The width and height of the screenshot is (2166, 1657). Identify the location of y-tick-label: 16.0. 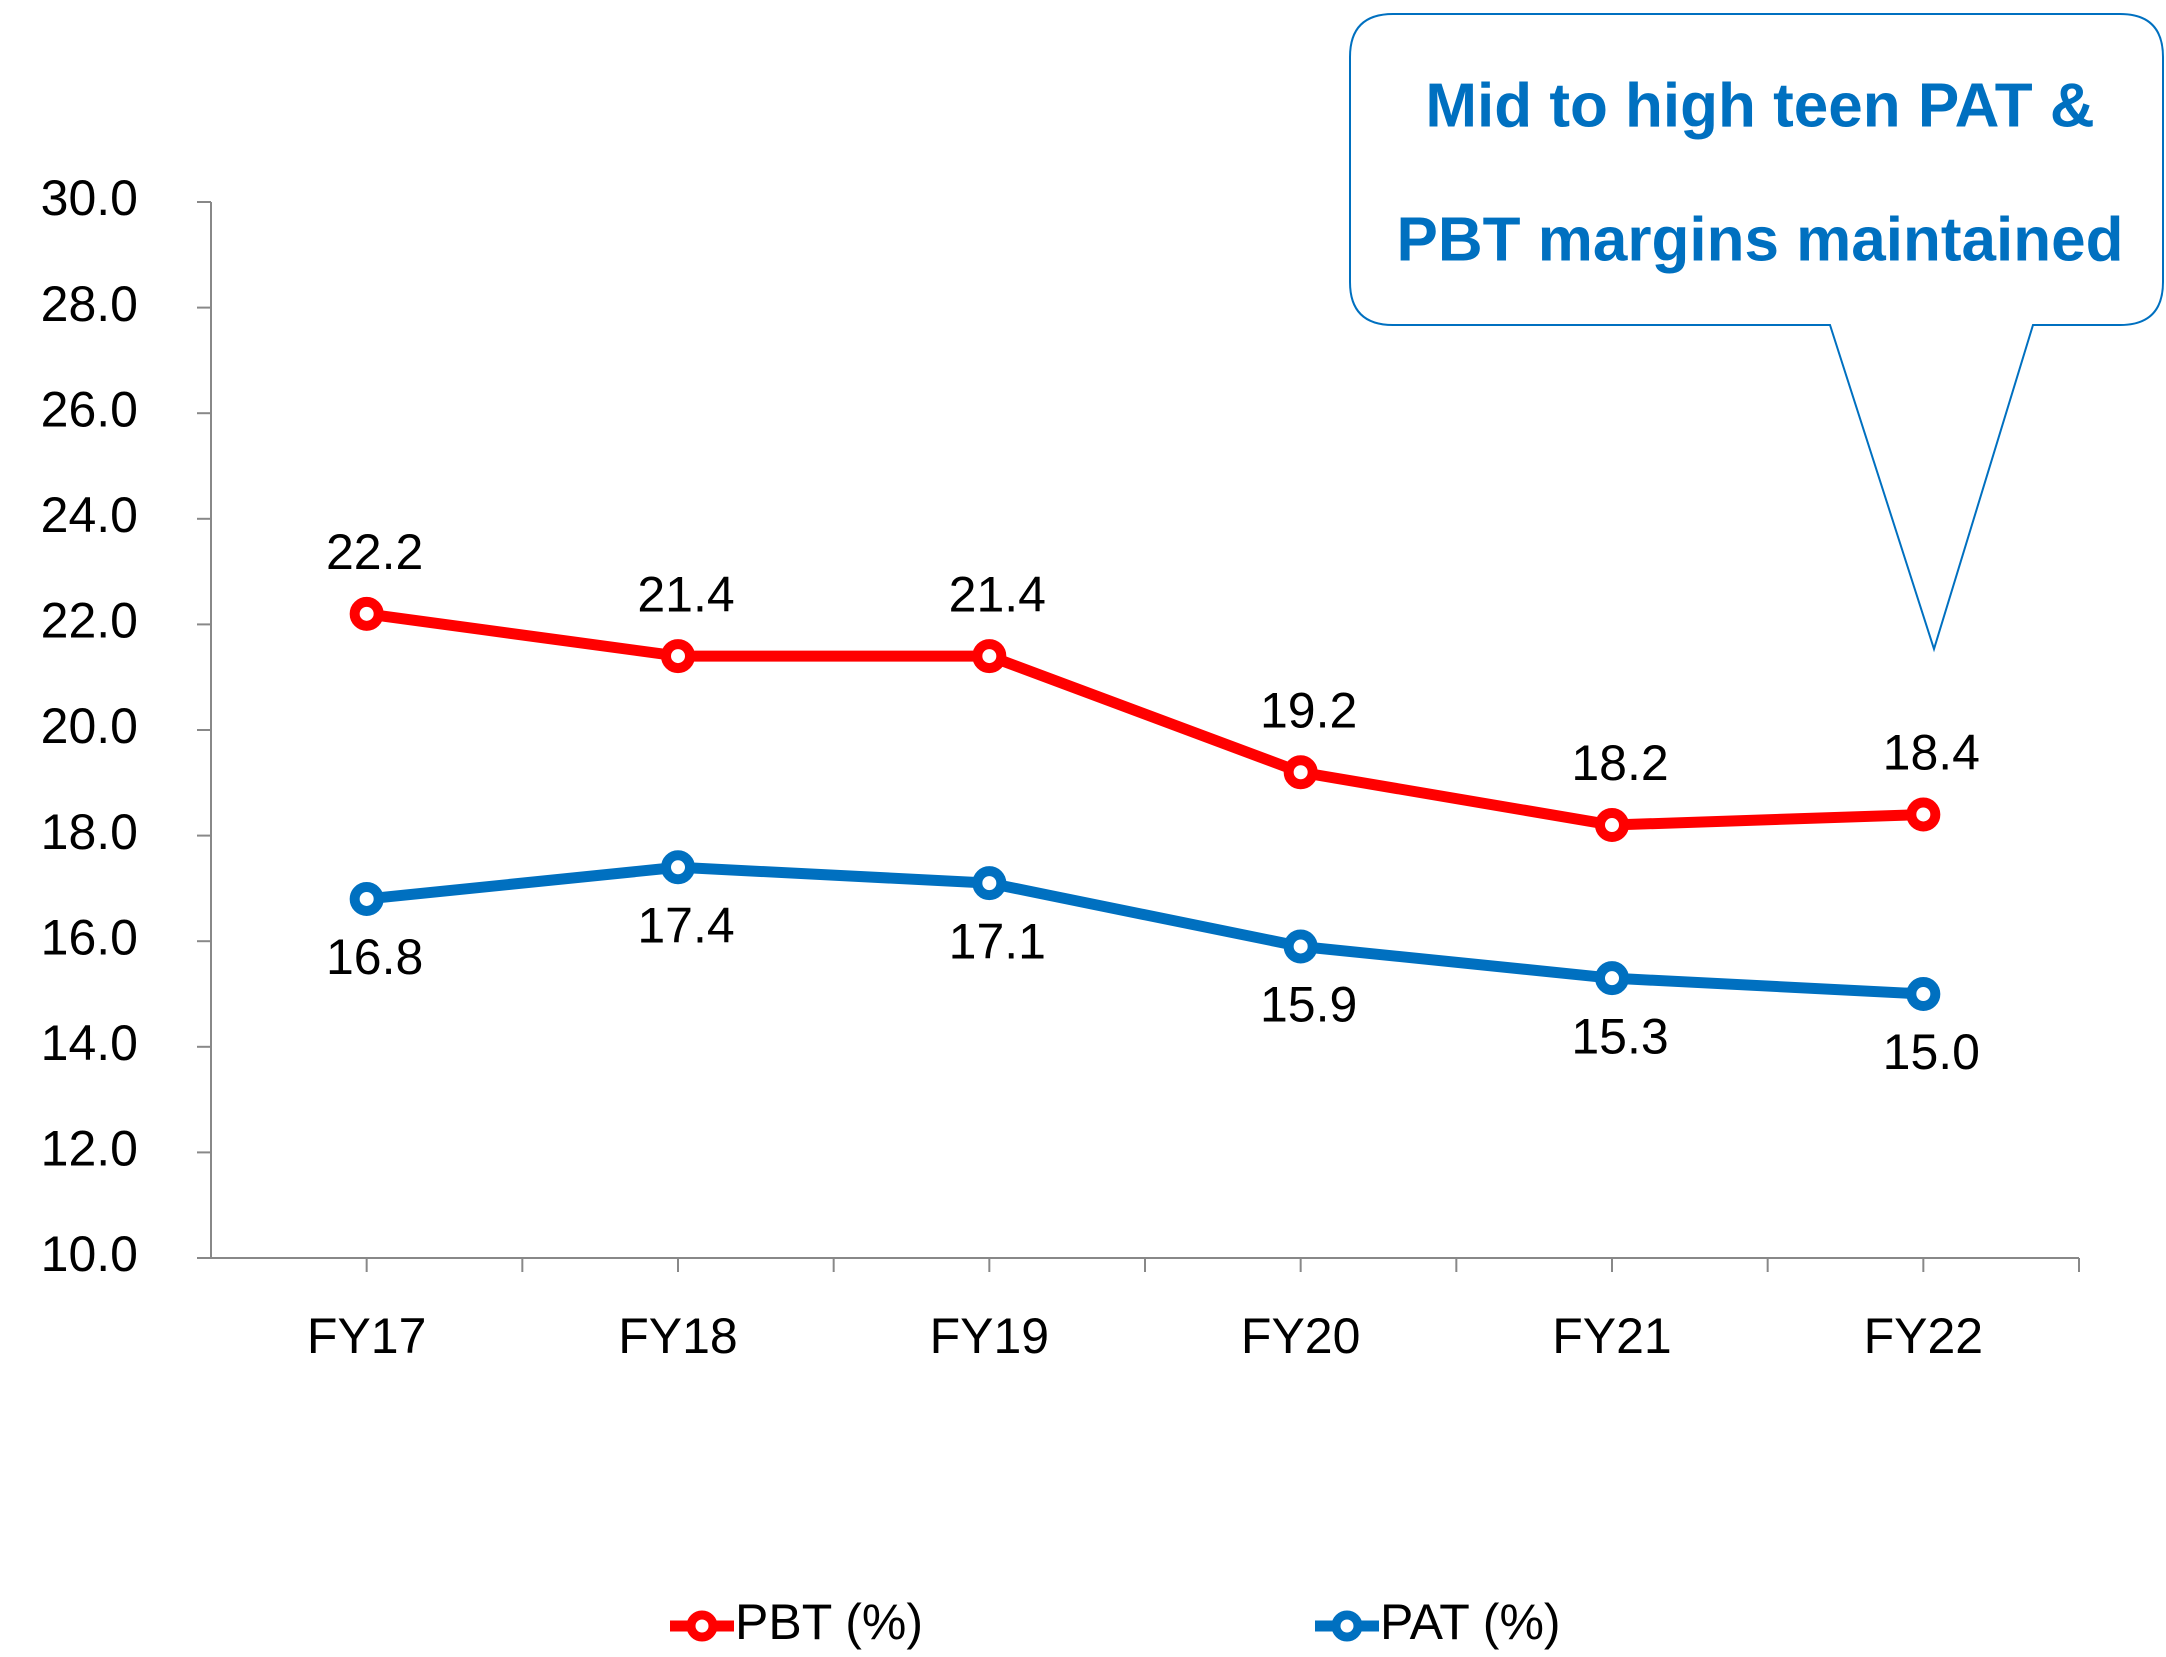
(89, 937).